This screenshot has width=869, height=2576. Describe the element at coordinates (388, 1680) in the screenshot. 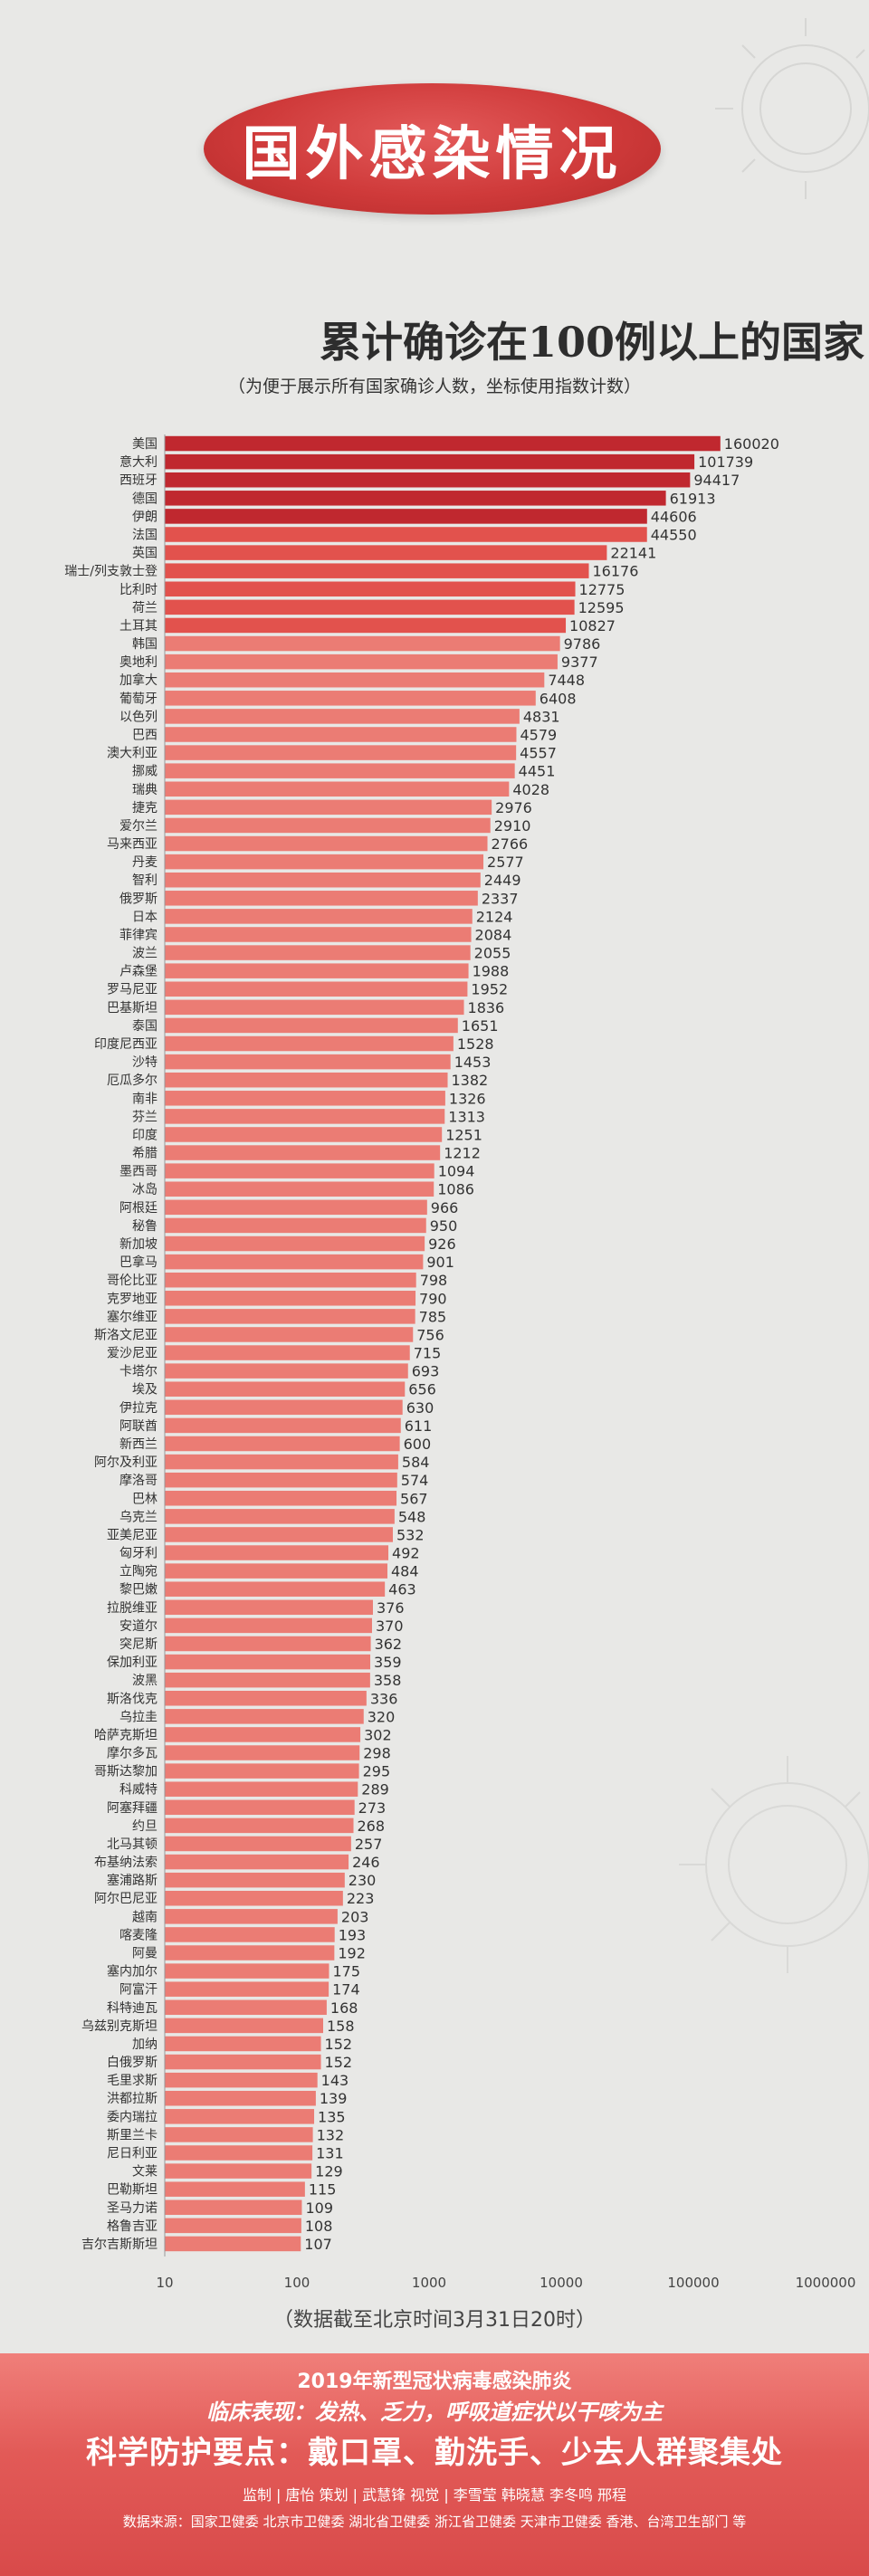

I see `value-label: 358` at that location.